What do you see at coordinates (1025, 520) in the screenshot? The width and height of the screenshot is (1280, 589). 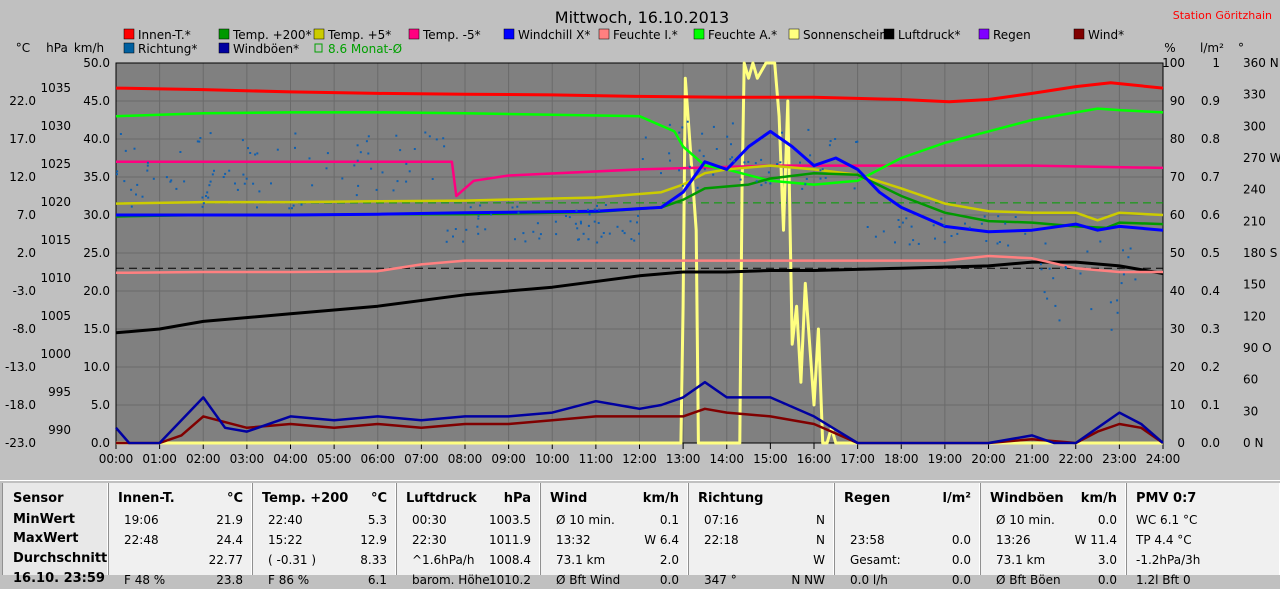 I see `stat-key: Ø 10 min.` at bounding box center [1025, 520].